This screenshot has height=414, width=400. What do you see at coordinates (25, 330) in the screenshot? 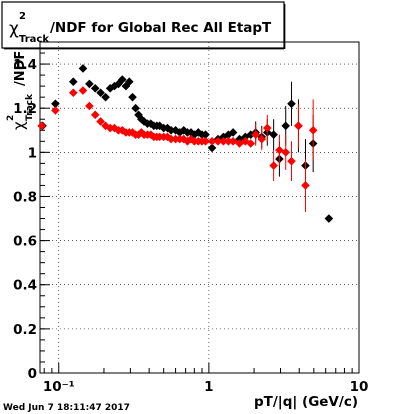
I see `y-tick-label: 0.2` at bounding box center [25, 330].